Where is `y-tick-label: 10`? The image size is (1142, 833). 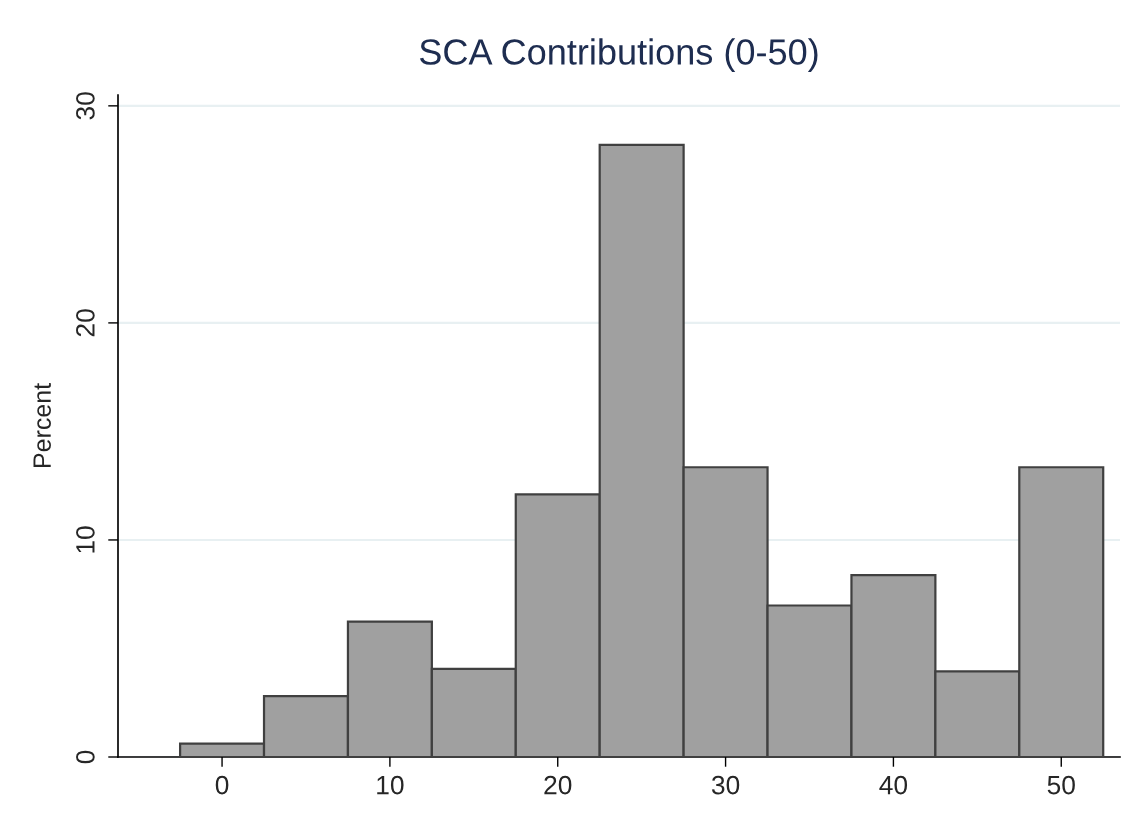 y-tick-label: 10 is located at coordinates (85, 539).